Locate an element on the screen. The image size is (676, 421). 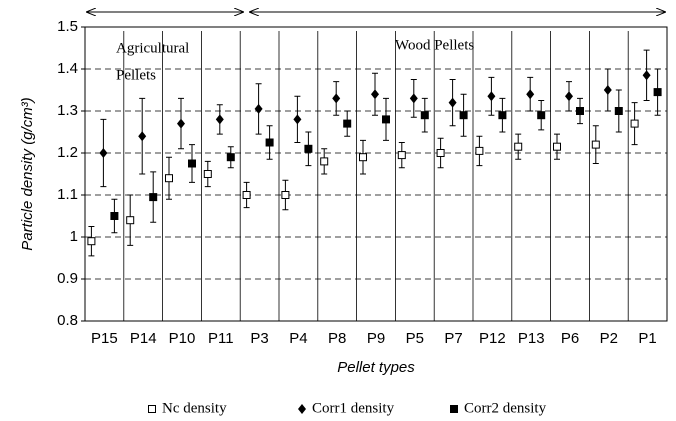
y-tick-label: 1.4 is located at coordinates (67, 68).